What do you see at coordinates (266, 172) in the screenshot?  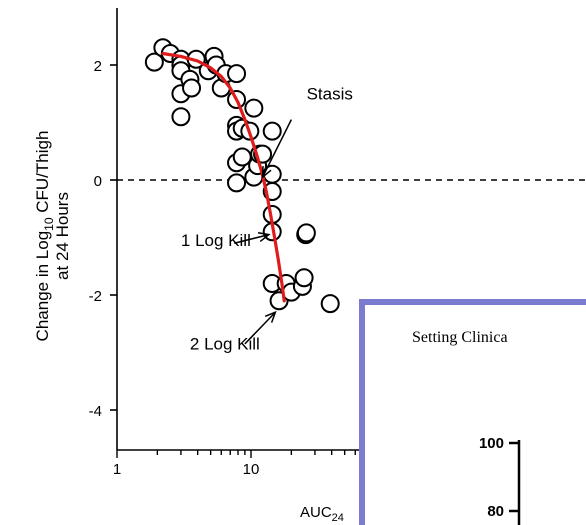 I see `annotation-arrowhead-stasis` at bounding box center [266, 172].